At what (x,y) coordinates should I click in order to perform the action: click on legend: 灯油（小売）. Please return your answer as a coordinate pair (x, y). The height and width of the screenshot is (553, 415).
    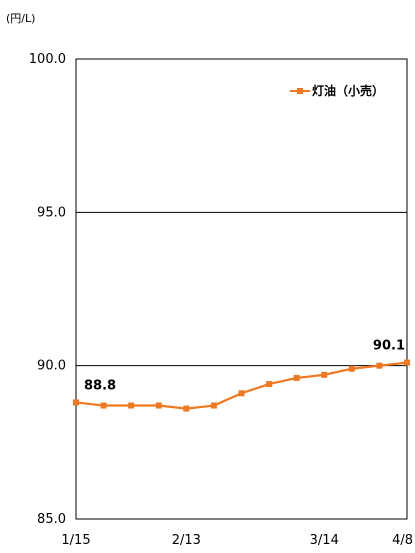
    Looking at the image, I should click on (337, 90).